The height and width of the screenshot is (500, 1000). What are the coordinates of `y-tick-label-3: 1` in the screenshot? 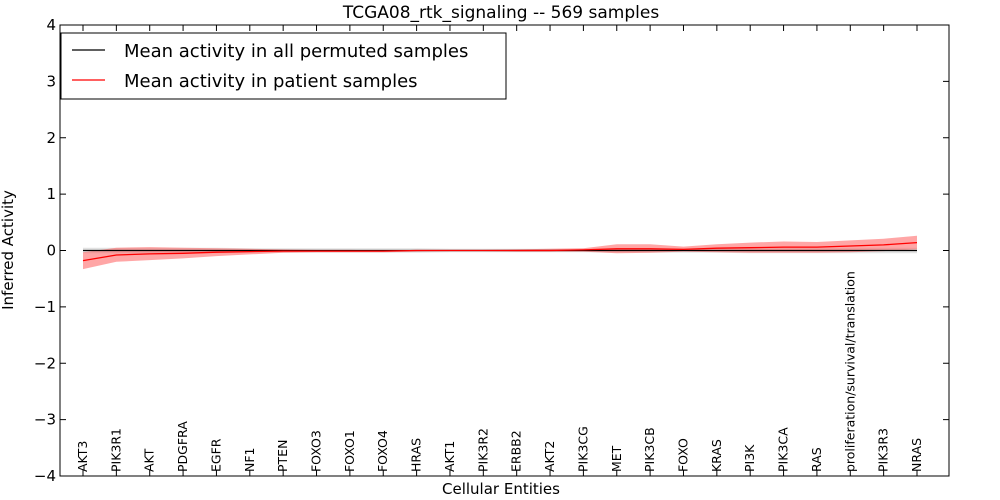 It's located at (51, 194).